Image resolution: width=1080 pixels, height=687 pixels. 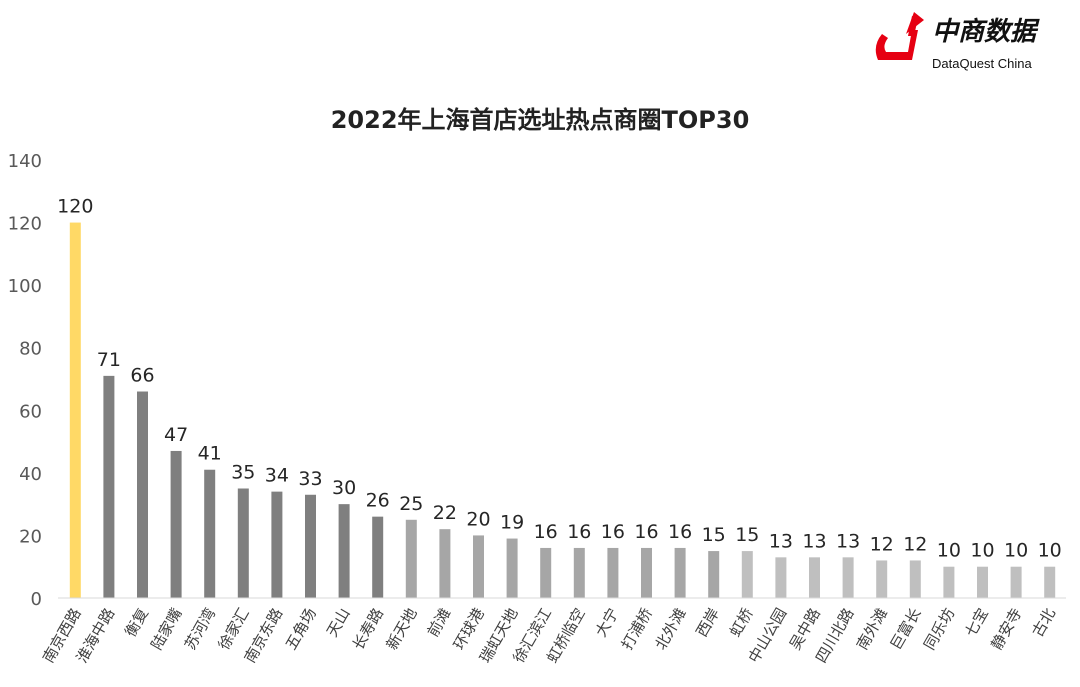 I want to click on x-tick-label: 虹桥, so click(x=741, y=622).